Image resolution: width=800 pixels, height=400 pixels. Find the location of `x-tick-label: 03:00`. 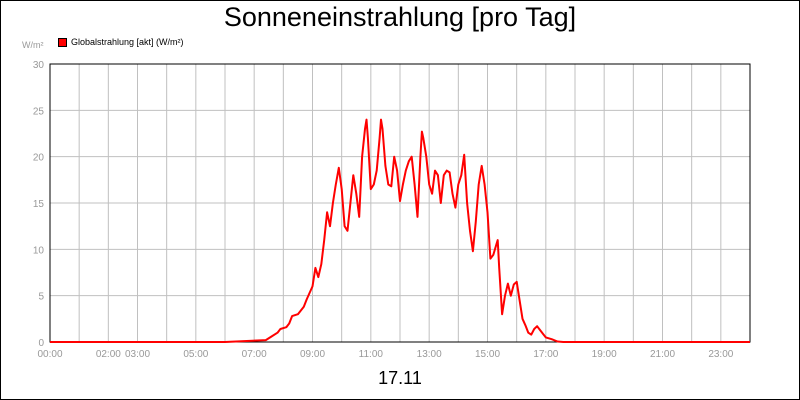

x-tick-label: 03:00 is located at coordinates (137, 354).